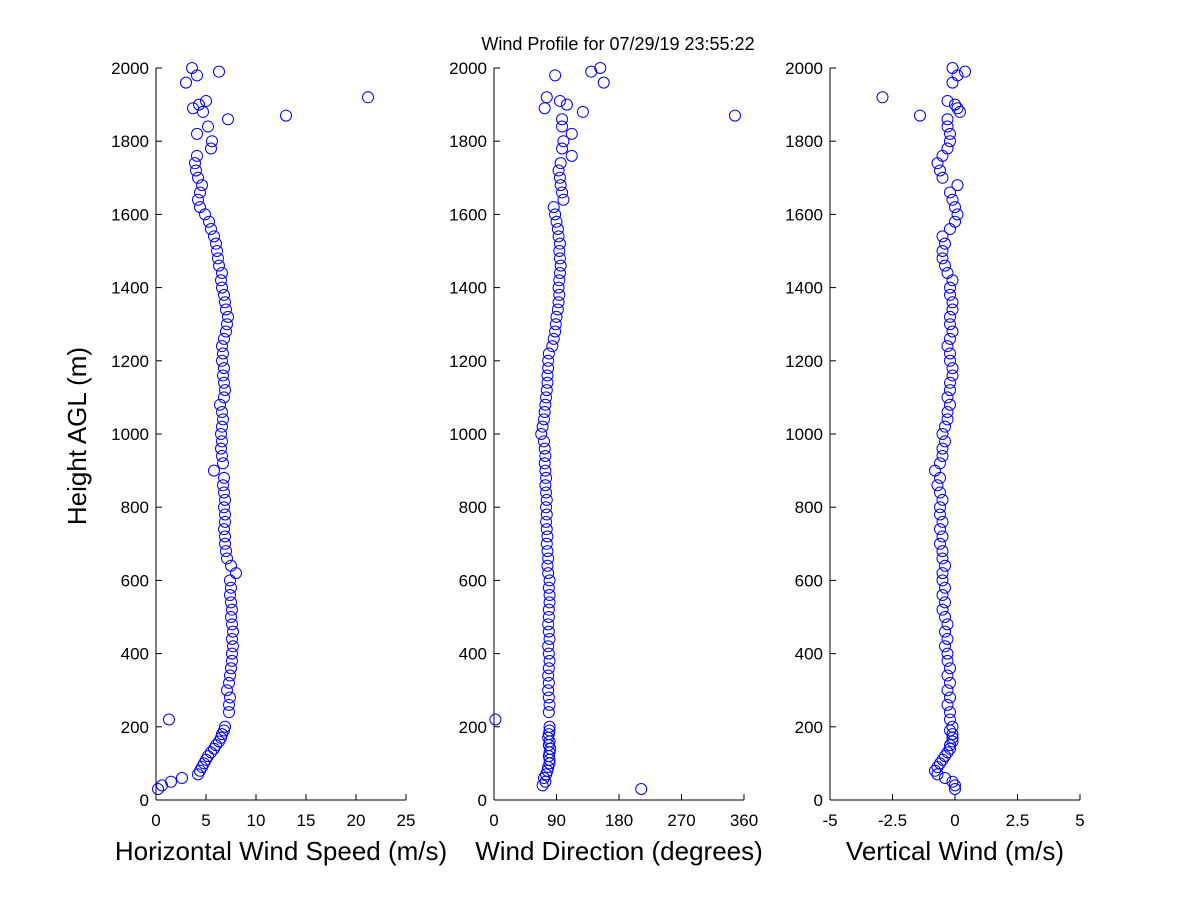 This screenshot has width=1200, height=900. I want to click on x-tick-label: -5, so click(829, 820).